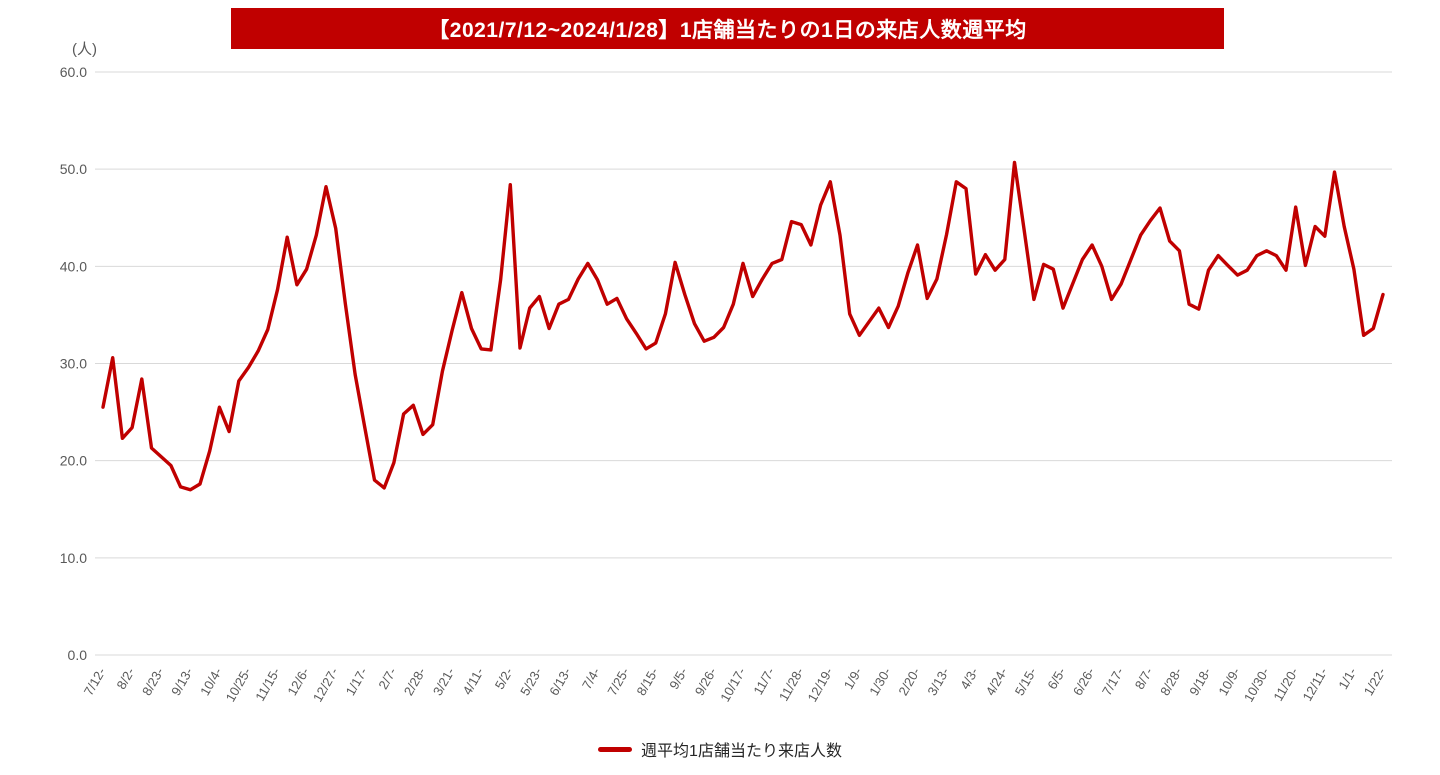 The height and width of the screenshot is (775, 1440). I want to click on x-tick-label: 10/30-, so click(1256, 684).